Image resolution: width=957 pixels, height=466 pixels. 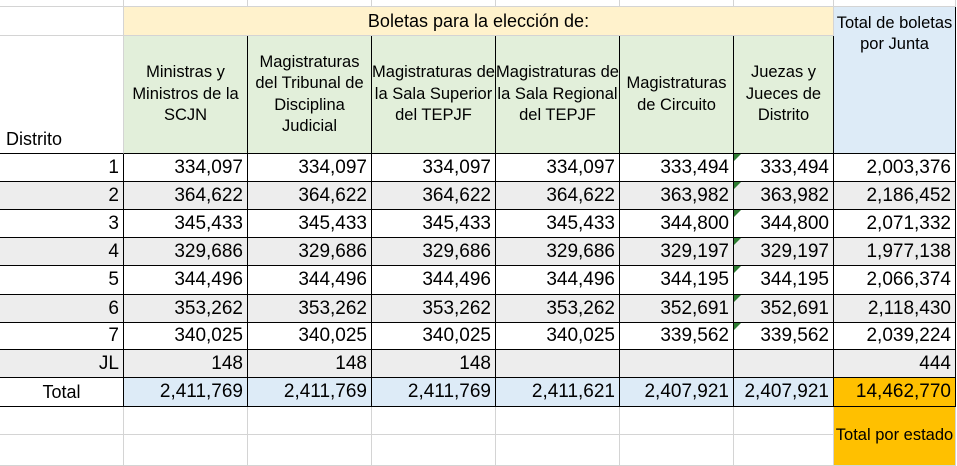 What do you see at coordinates (895, 336) in the screenshot?
I see `row-total-cell: 2,039,224` at bounding box center [895, 336].